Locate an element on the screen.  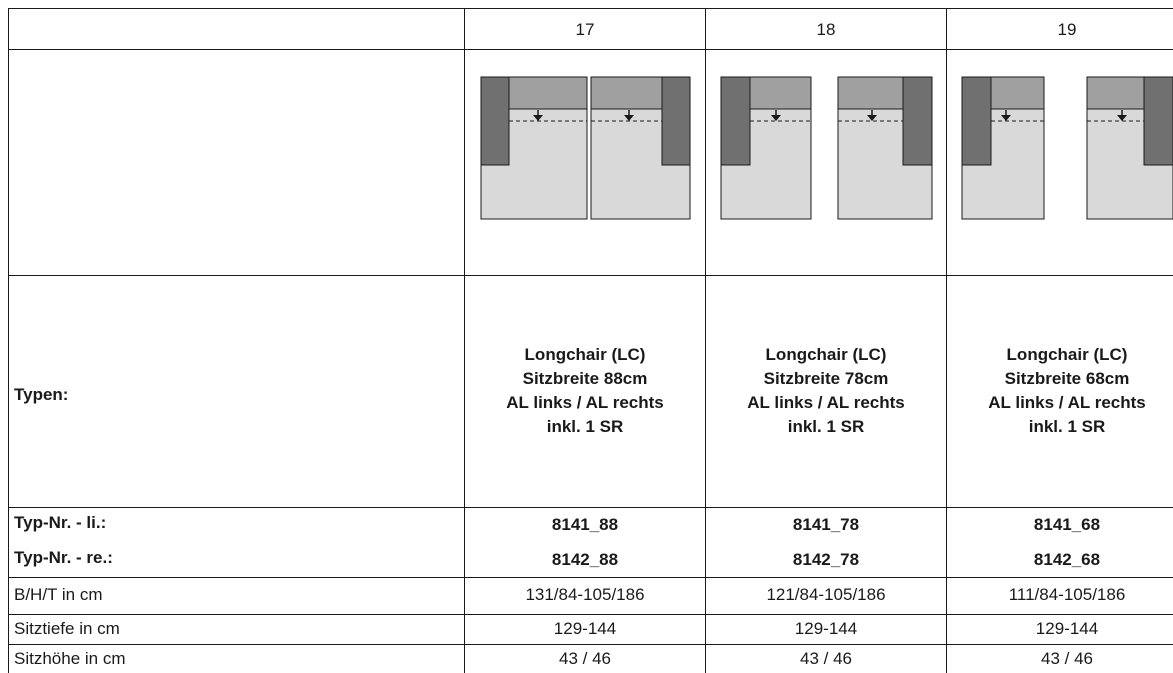
typen-line: Sitzbreite 68cm is located at coordinates (1067, 378).